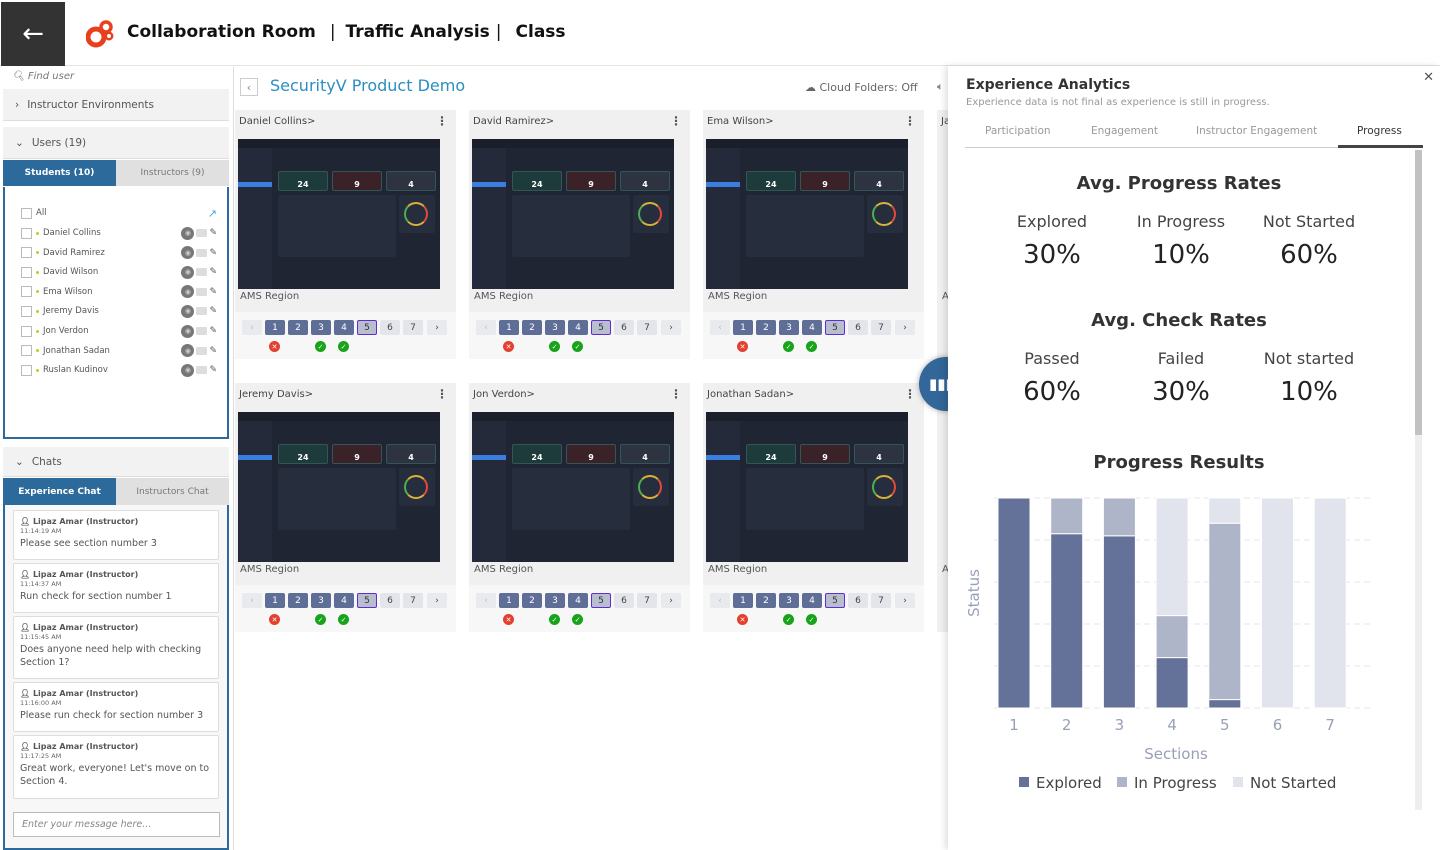 The width and height of the screenshot is (1440, 850). I want to click on student-name: Ruslan Kudinov, so click(75, 370).